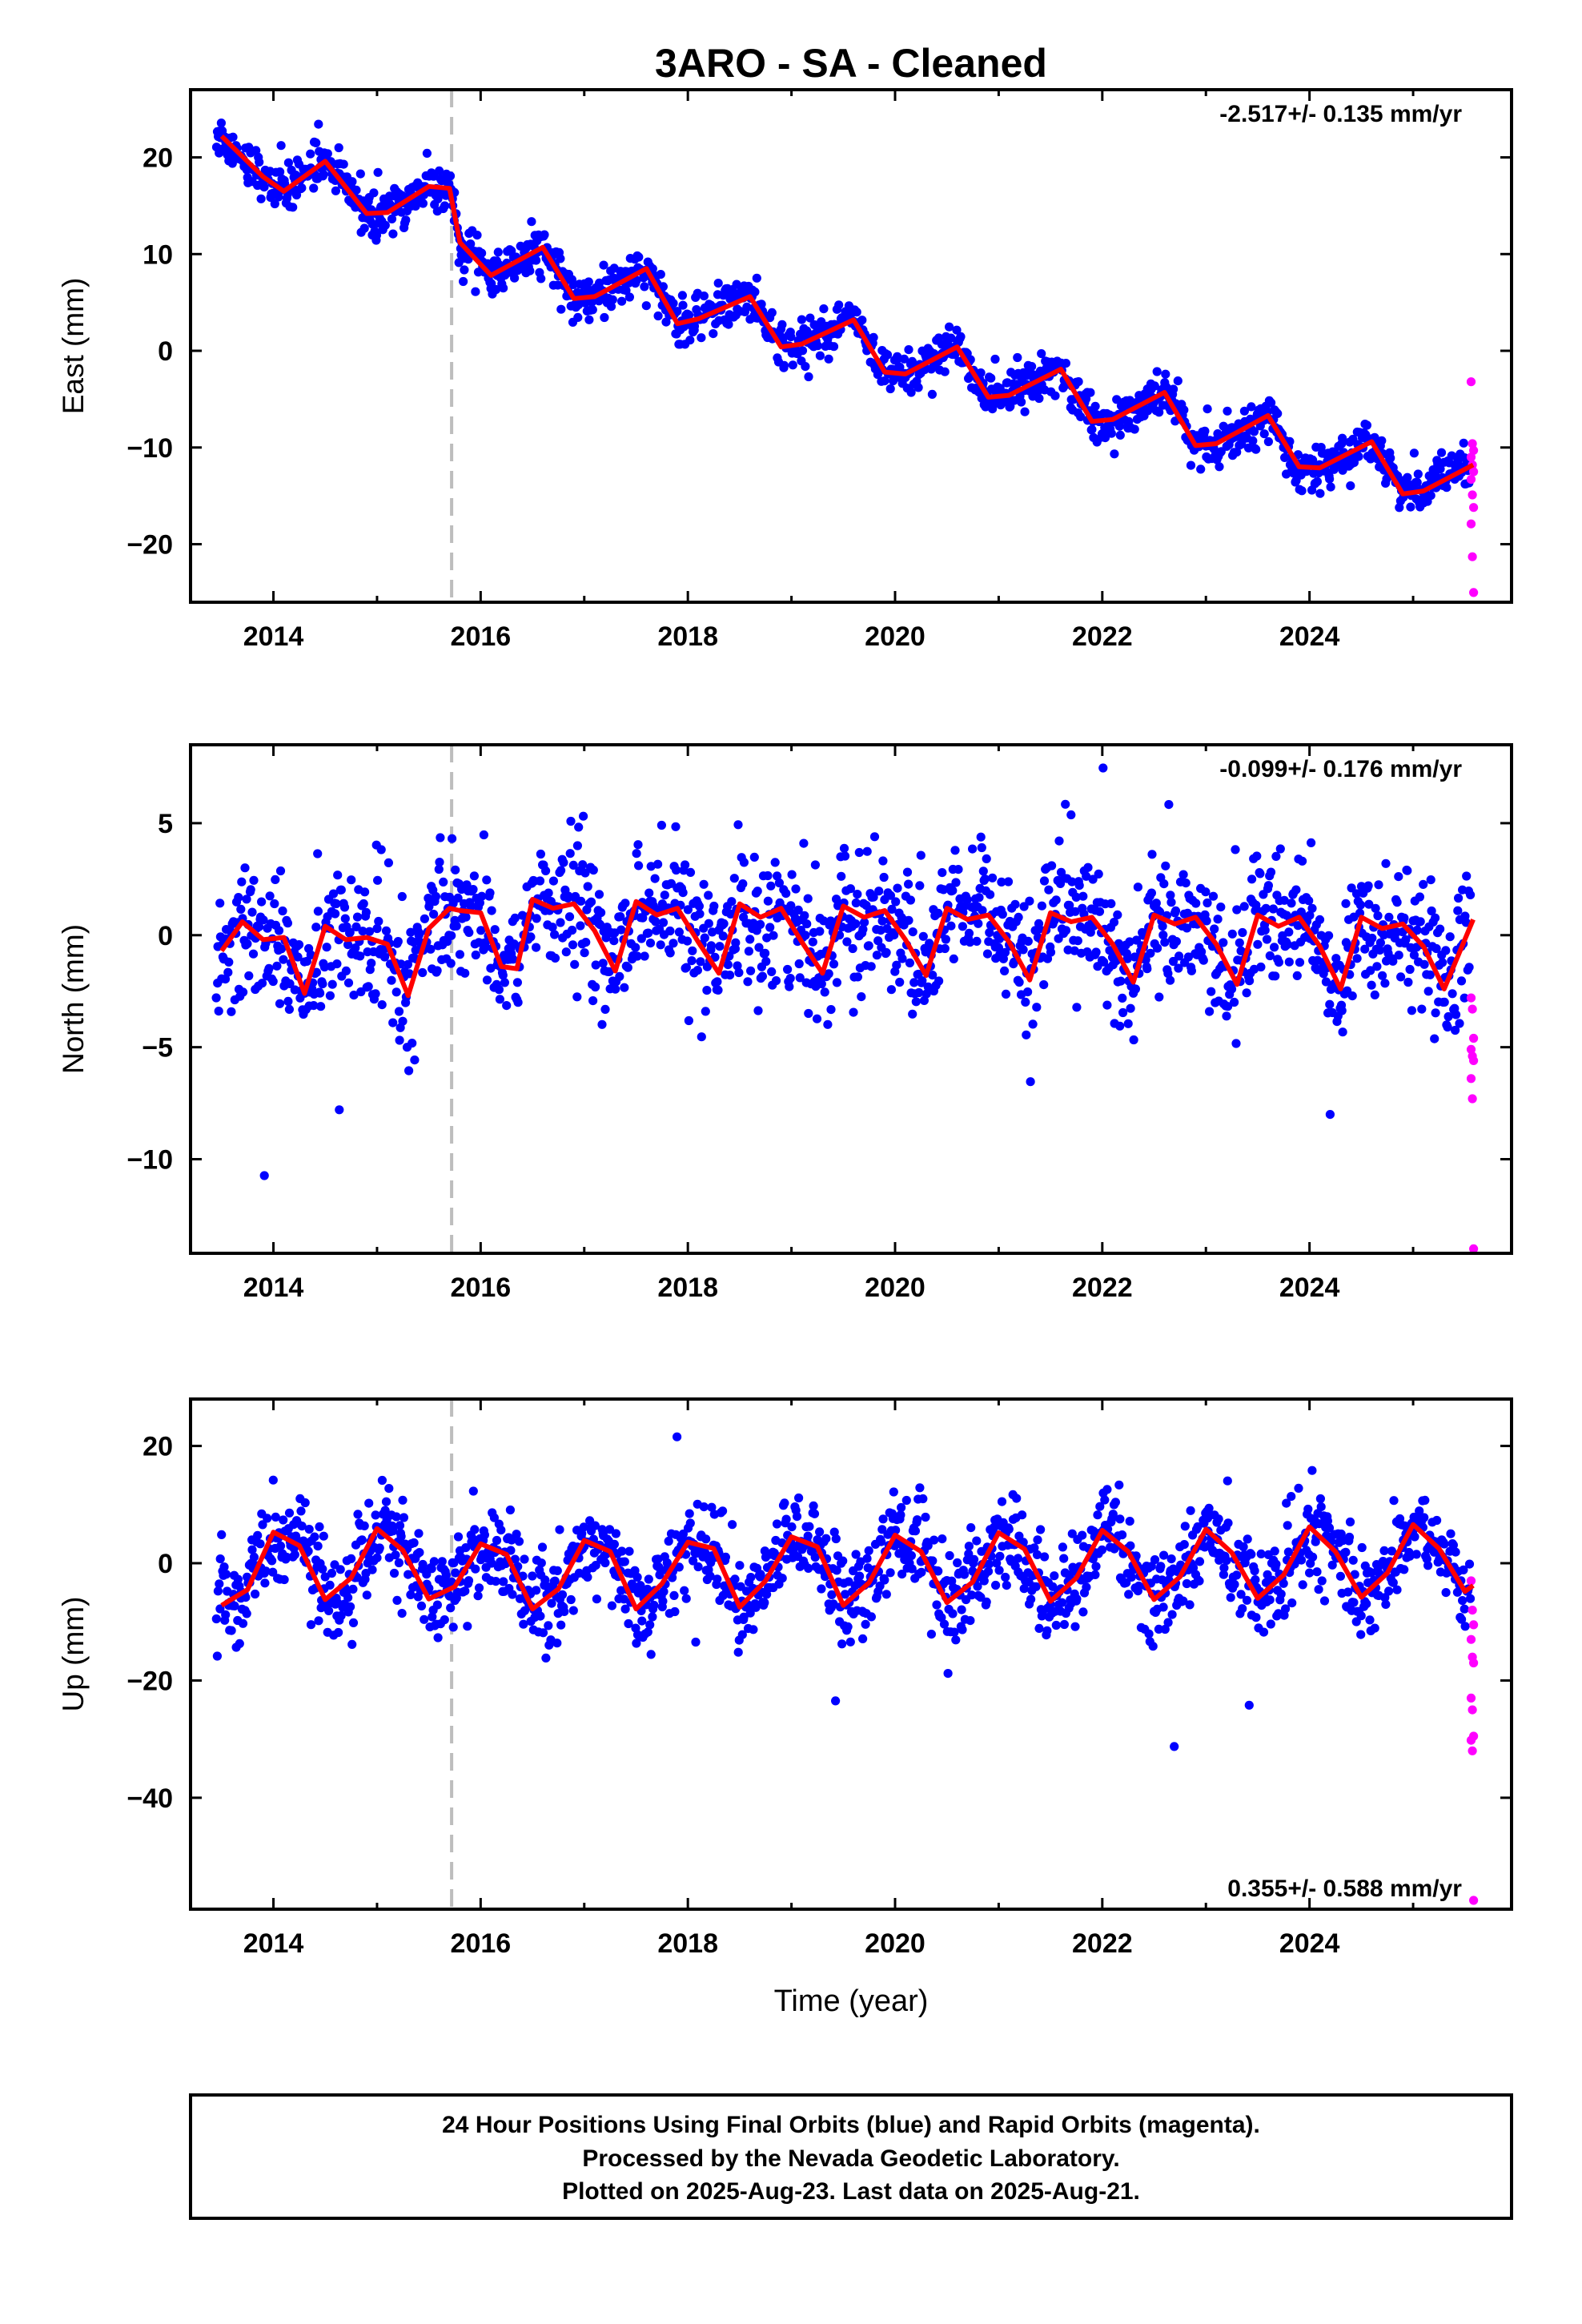  I want to click on north-rapid-point, so click(1474, 1248).